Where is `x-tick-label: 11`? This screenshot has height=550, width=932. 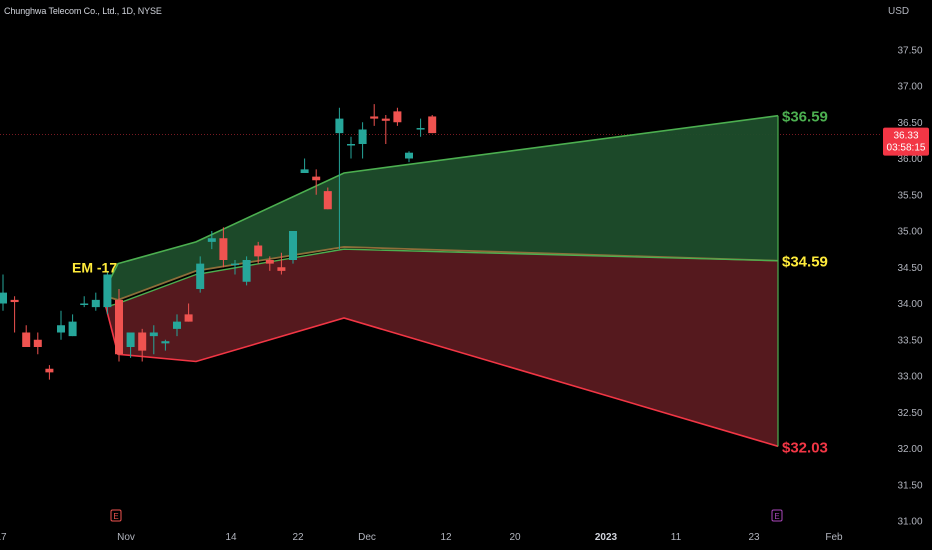 x-tick-label: 11 is located at coordinates (676, 537).